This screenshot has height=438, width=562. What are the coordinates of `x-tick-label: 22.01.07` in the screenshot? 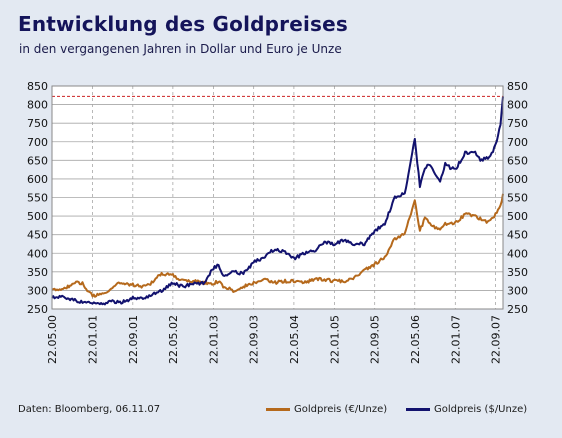 It's located at (455, 339).